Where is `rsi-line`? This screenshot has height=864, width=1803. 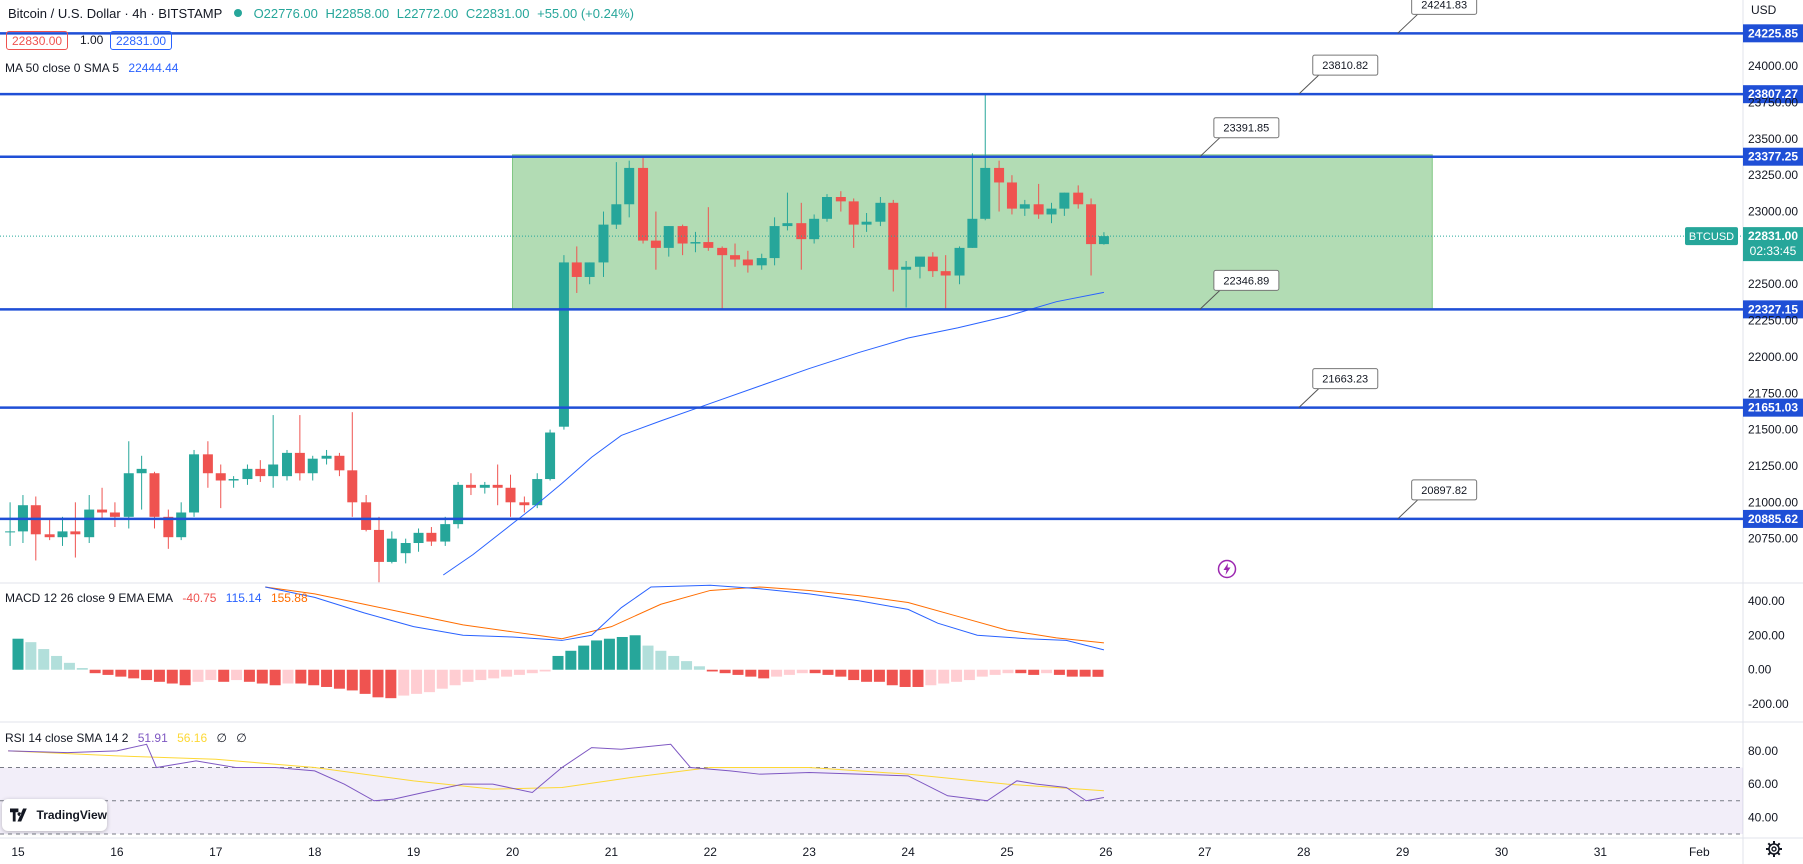
rsi-line is located at coordinates (556, 772).